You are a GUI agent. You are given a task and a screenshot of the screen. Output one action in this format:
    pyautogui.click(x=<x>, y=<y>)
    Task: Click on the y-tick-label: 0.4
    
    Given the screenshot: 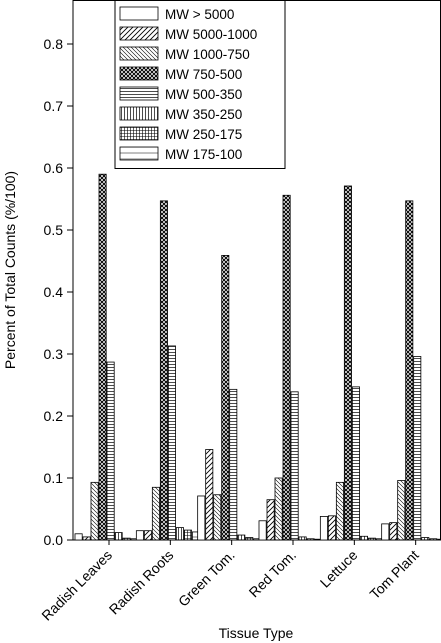 What is the action you would take?
    pyautogui.click(x=54, y=292)
    